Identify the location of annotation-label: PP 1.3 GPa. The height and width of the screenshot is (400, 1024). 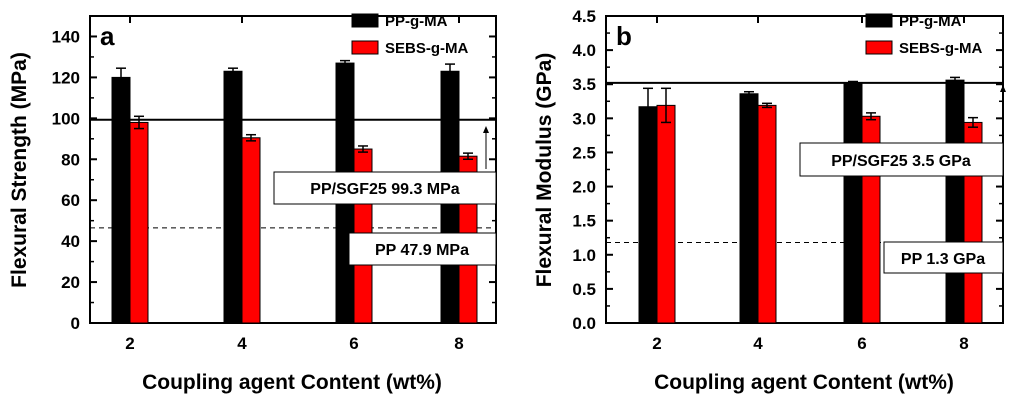
(943, 259).